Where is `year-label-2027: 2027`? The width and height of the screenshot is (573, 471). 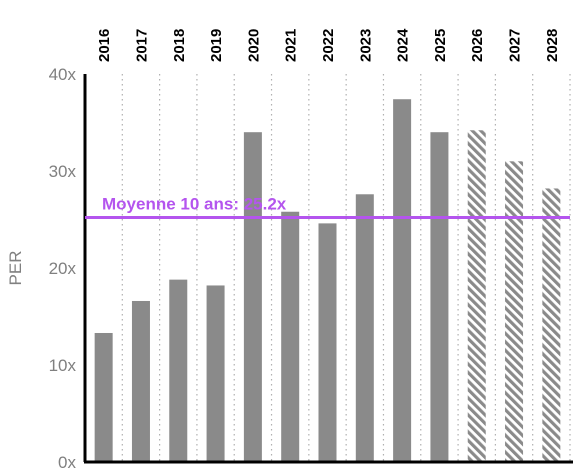 year-label-2027: 2027 is located at coordinates (515, 45).